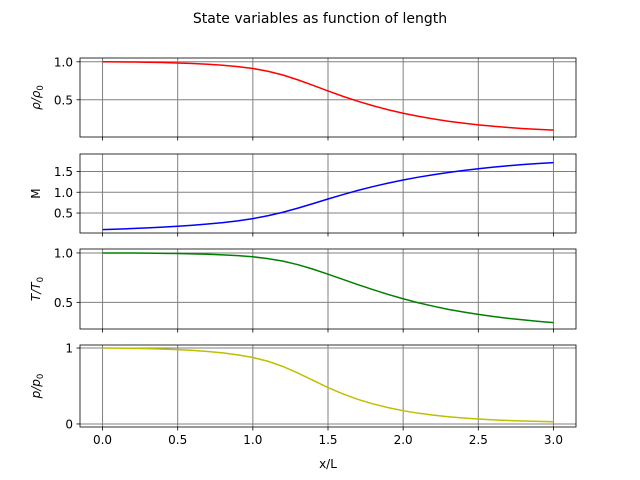 Image resolution: width=640 pixels, height=480 pixels. I want to click on x-tick-label: 0.0, so click(102, 440).